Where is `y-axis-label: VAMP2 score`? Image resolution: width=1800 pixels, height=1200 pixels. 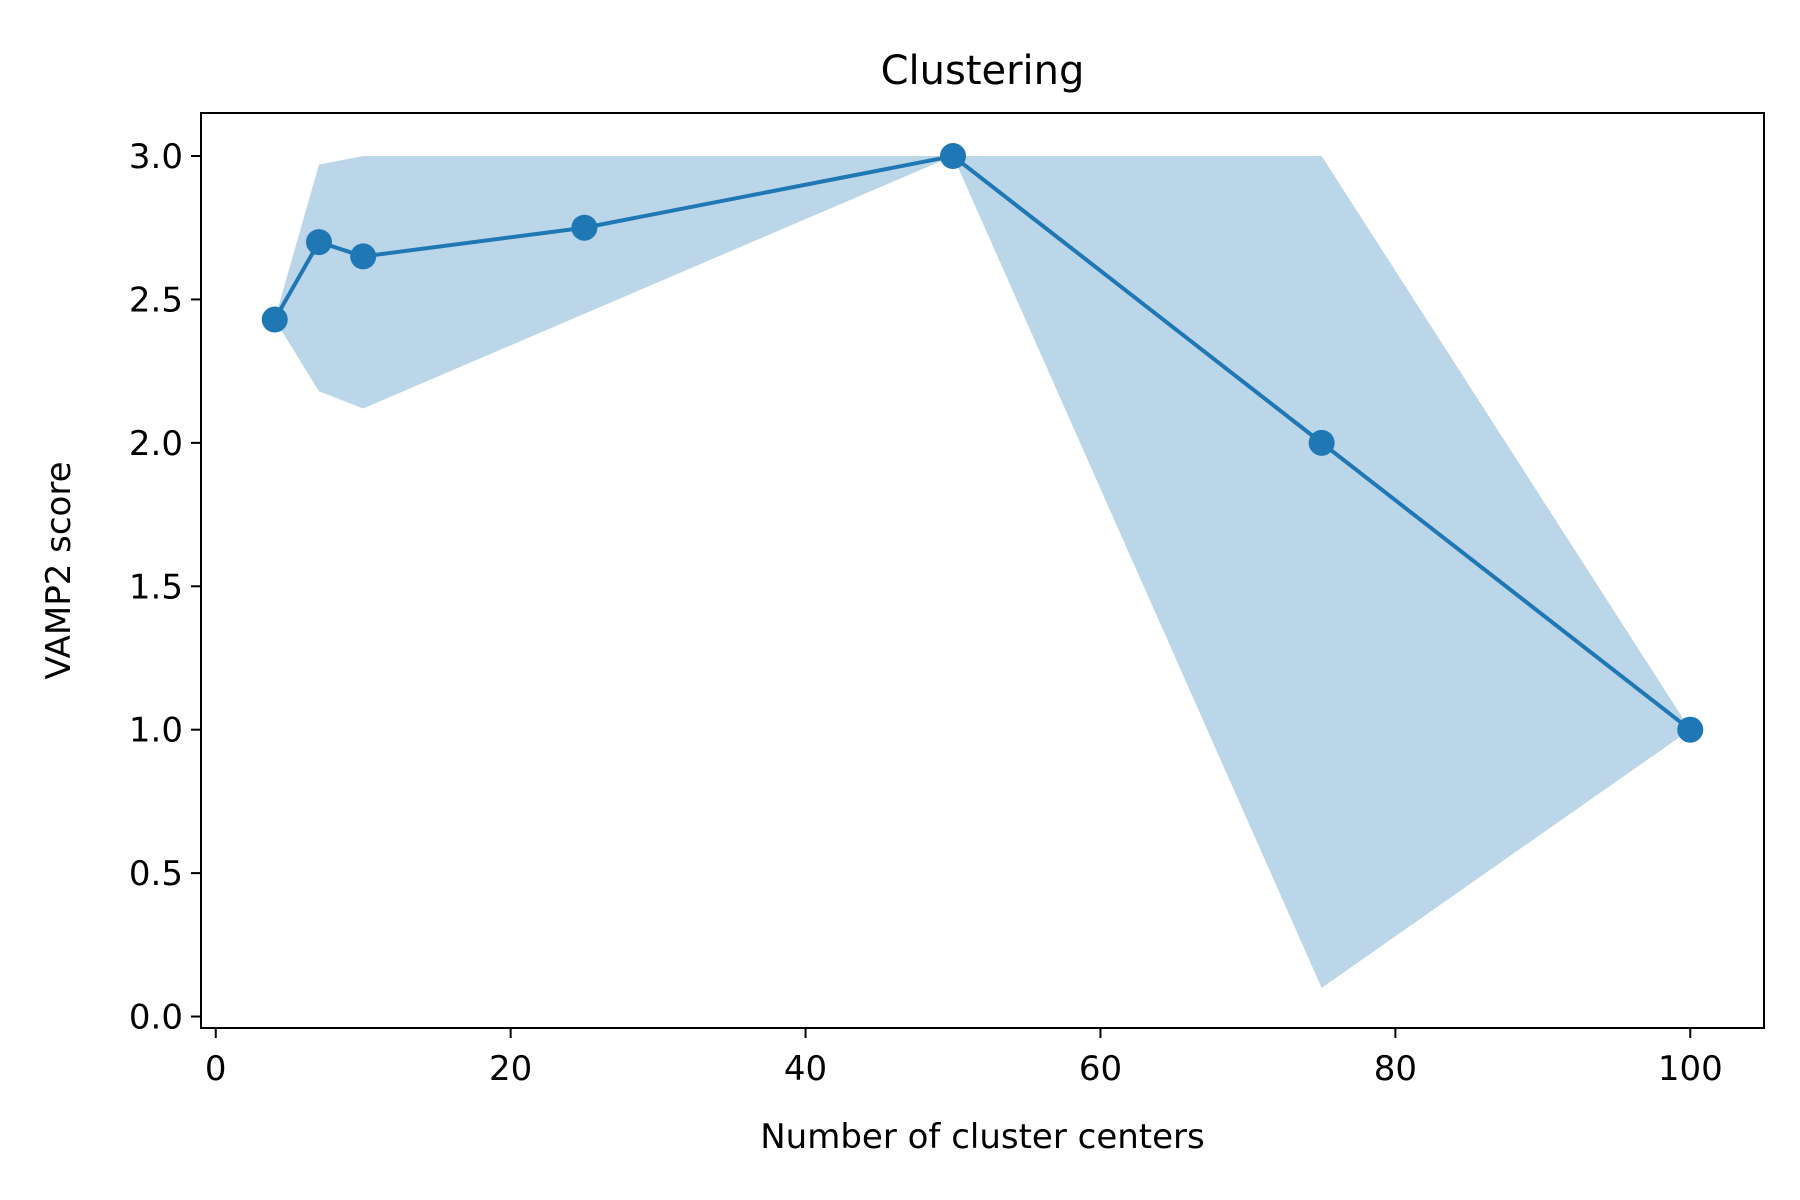 y-axis-label: VAMP2 score is located at coordinates (59, 571).